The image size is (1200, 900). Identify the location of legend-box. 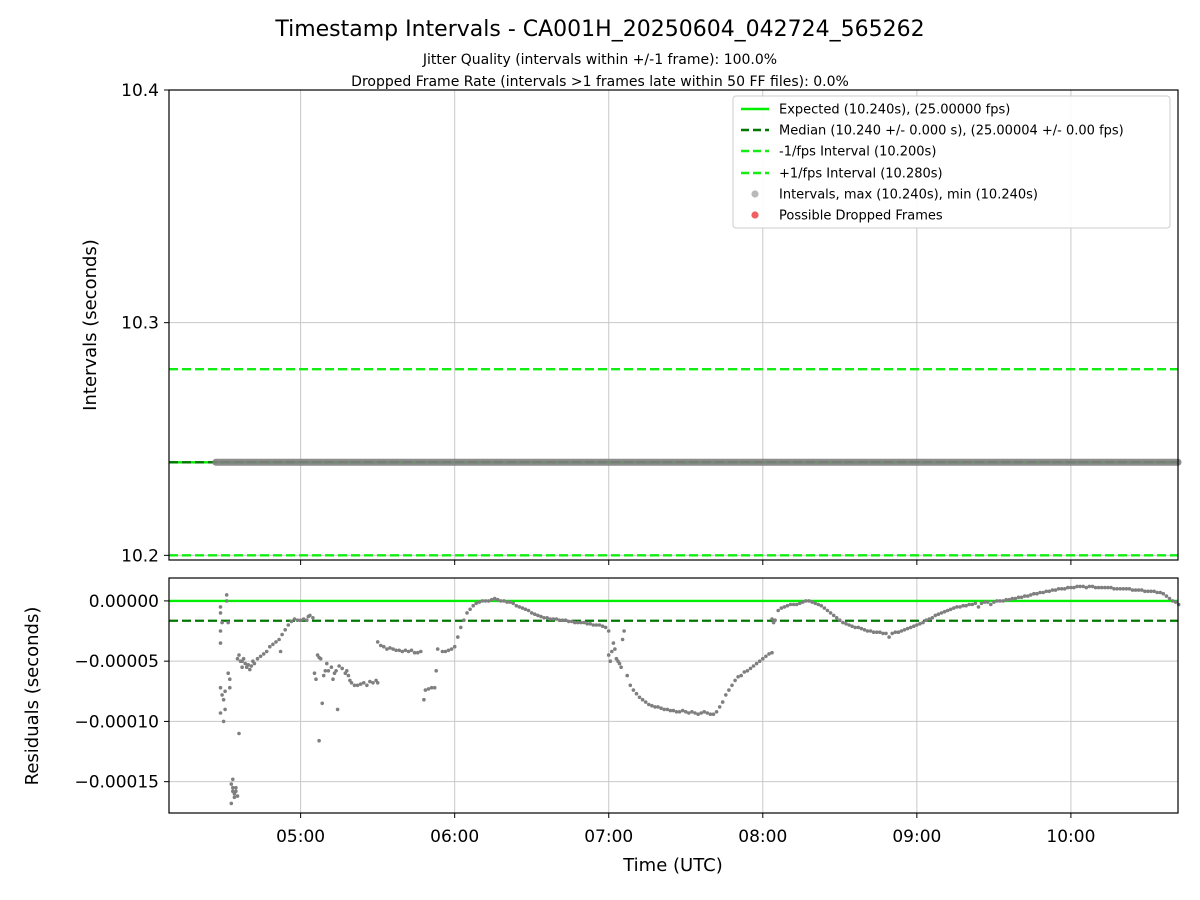
(951, 162).